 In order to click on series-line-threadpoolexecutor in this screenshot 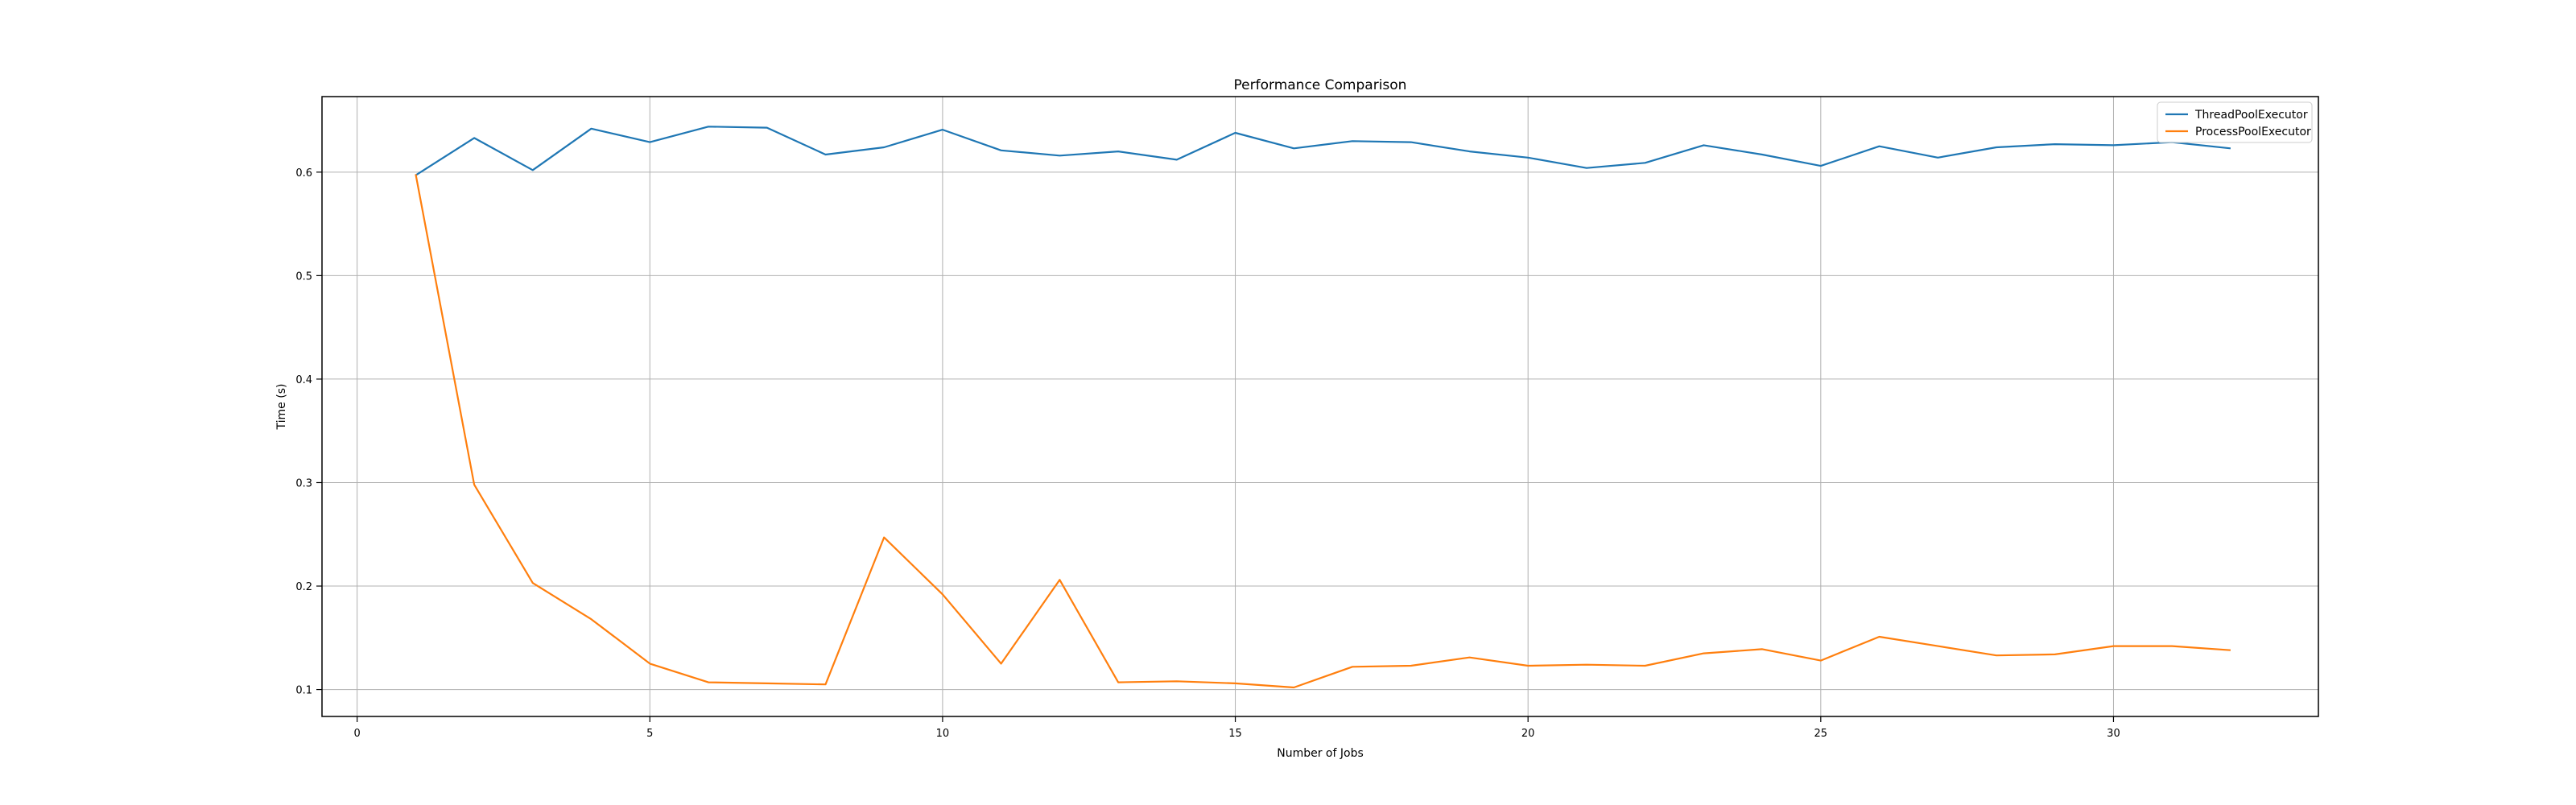, I will do `click(1323, 151)`.